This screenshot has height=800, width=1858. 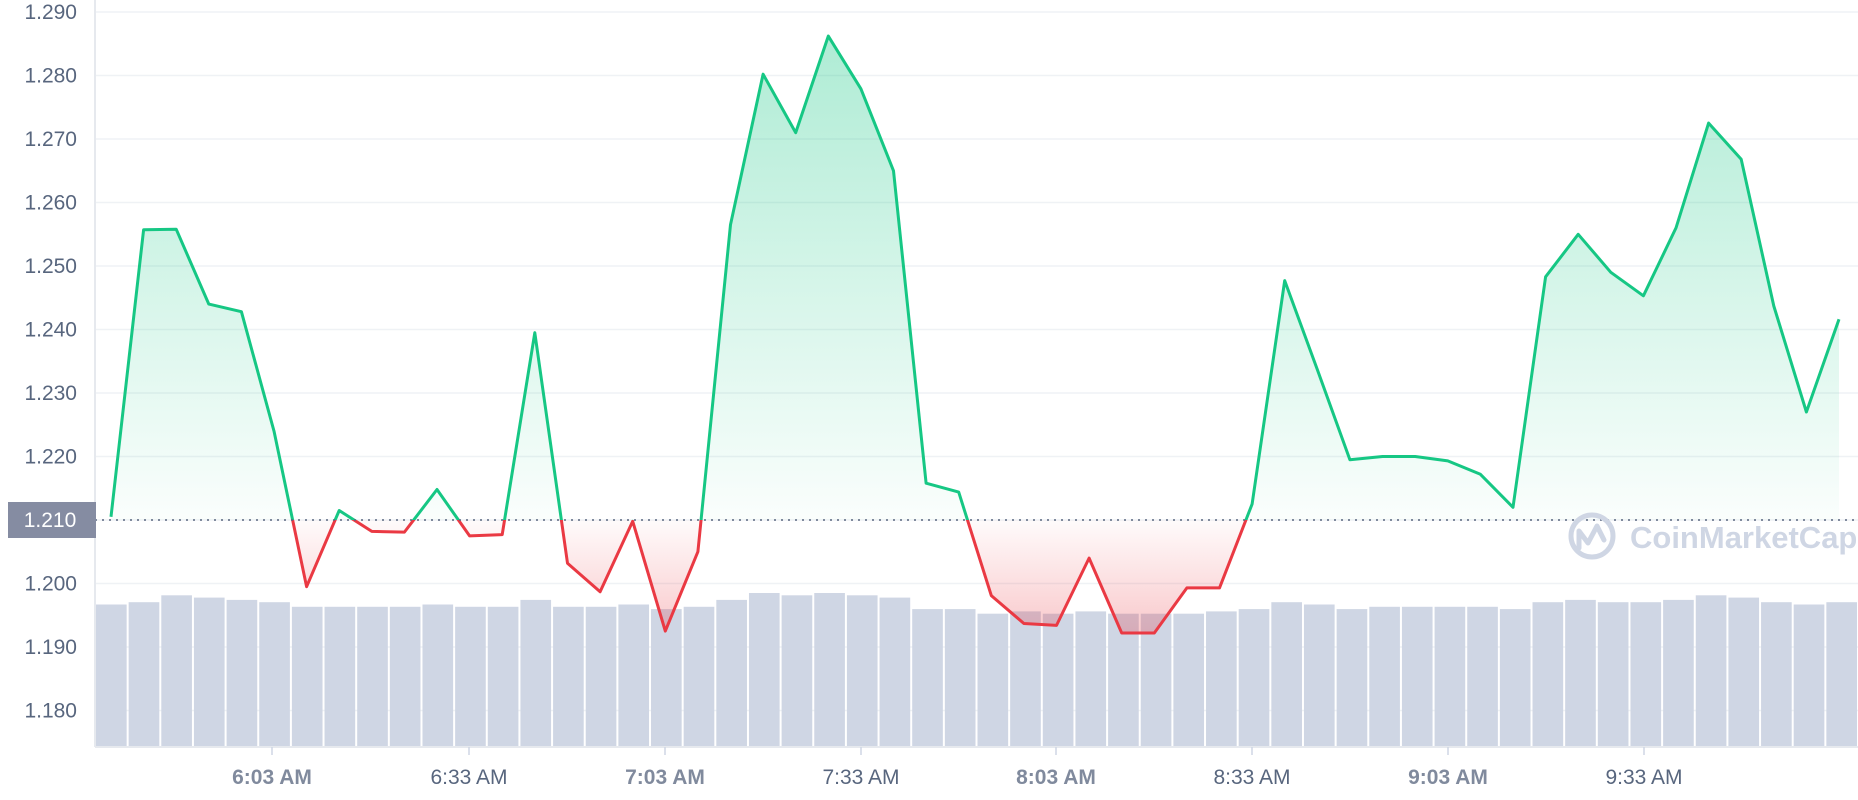 I want to click on coinmarketcap-logo-icon, so click(x=1592, y=536).